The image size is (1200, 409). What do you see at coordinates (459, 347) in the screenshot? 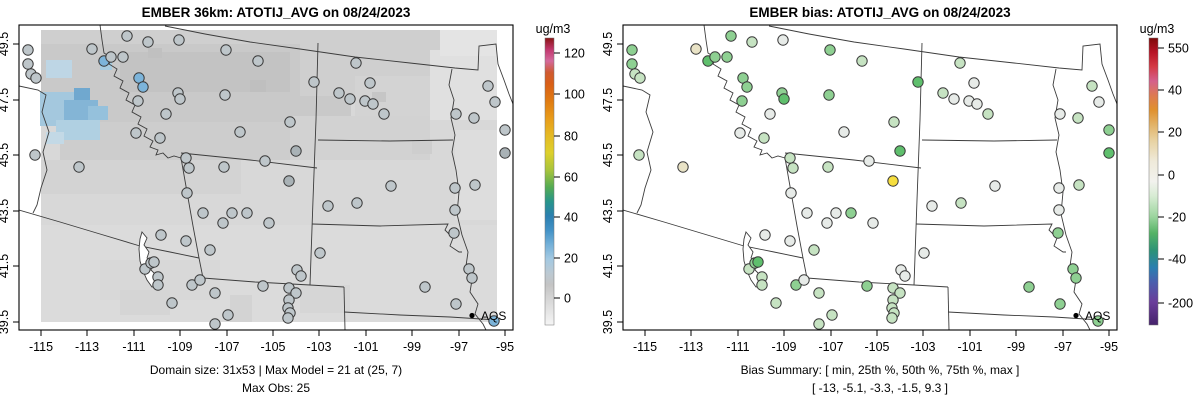
I see `x-axis-tick-label: -97` at bounding box center [459, 347].